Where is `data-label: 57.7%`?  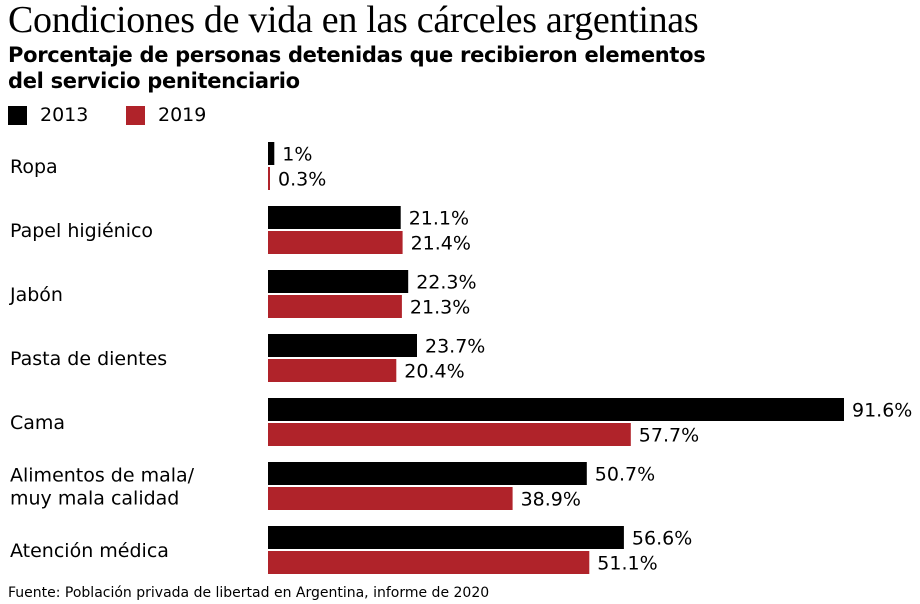
data-label: 57.7% is located at coordinates (669, 436).